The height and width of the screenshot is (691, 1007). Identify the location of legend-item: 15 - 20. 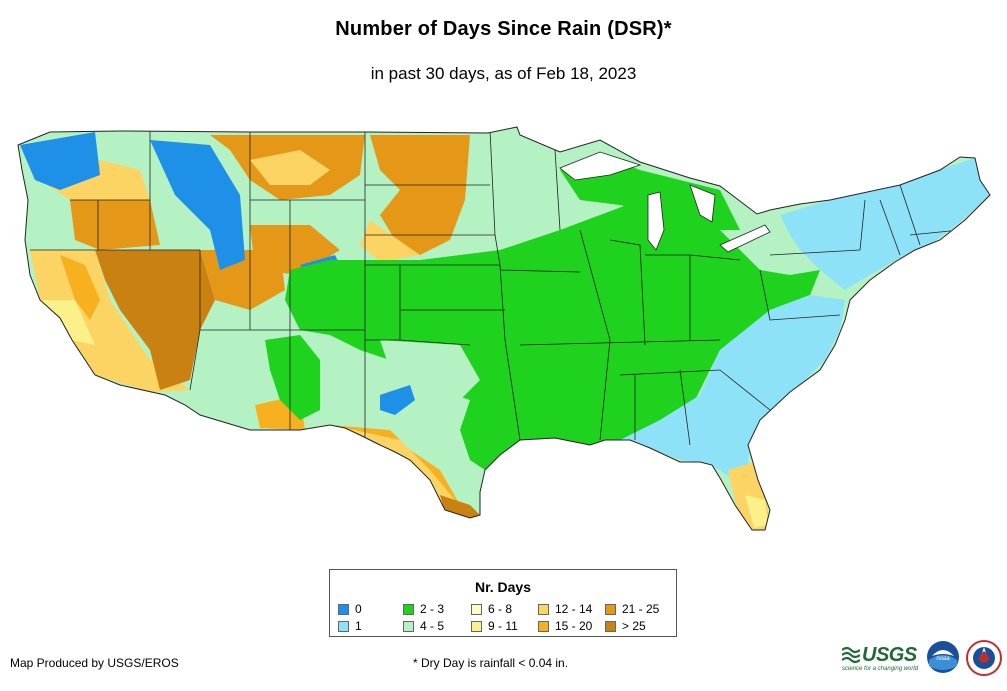
(565, 626).